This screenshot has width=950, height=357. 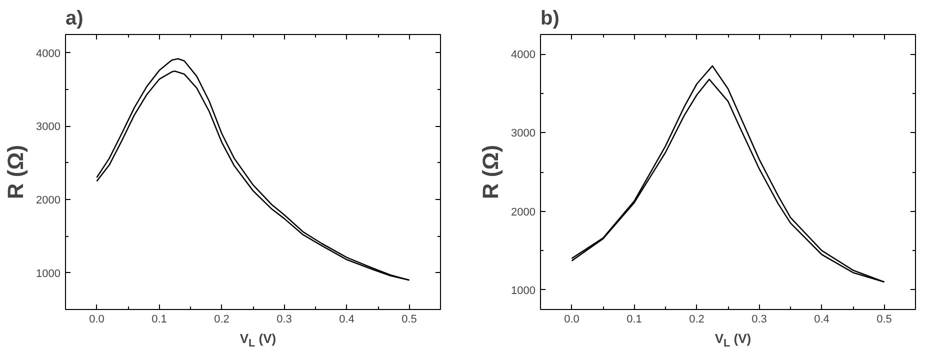 What do you see at coordinates (75, 19) in the screenshot?
I see `chart-title: a)` at bounding box center [75, 19].